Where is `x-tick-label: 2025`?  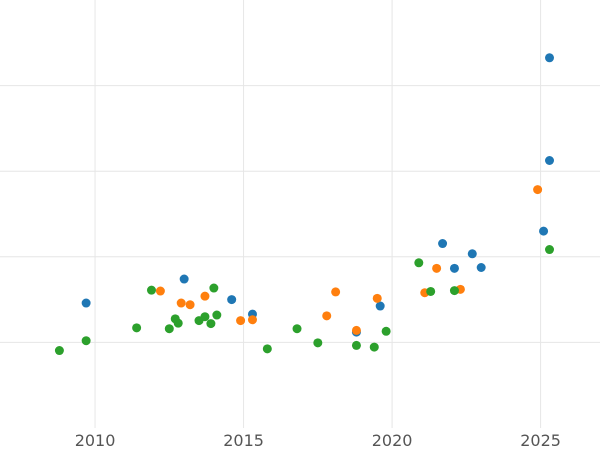
x-tick-label: 2025 is located at coordinates (540, 440).